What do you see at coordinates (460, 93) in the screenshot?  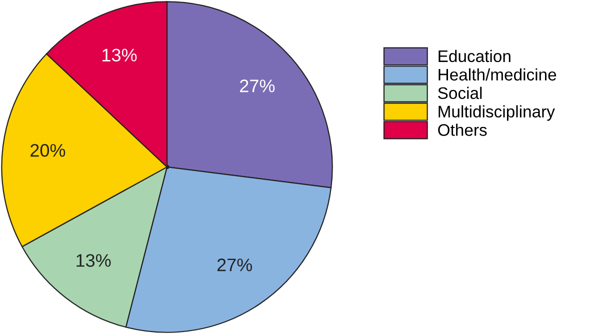 I see `legend-label: Social` at bounding box center [460, 93].